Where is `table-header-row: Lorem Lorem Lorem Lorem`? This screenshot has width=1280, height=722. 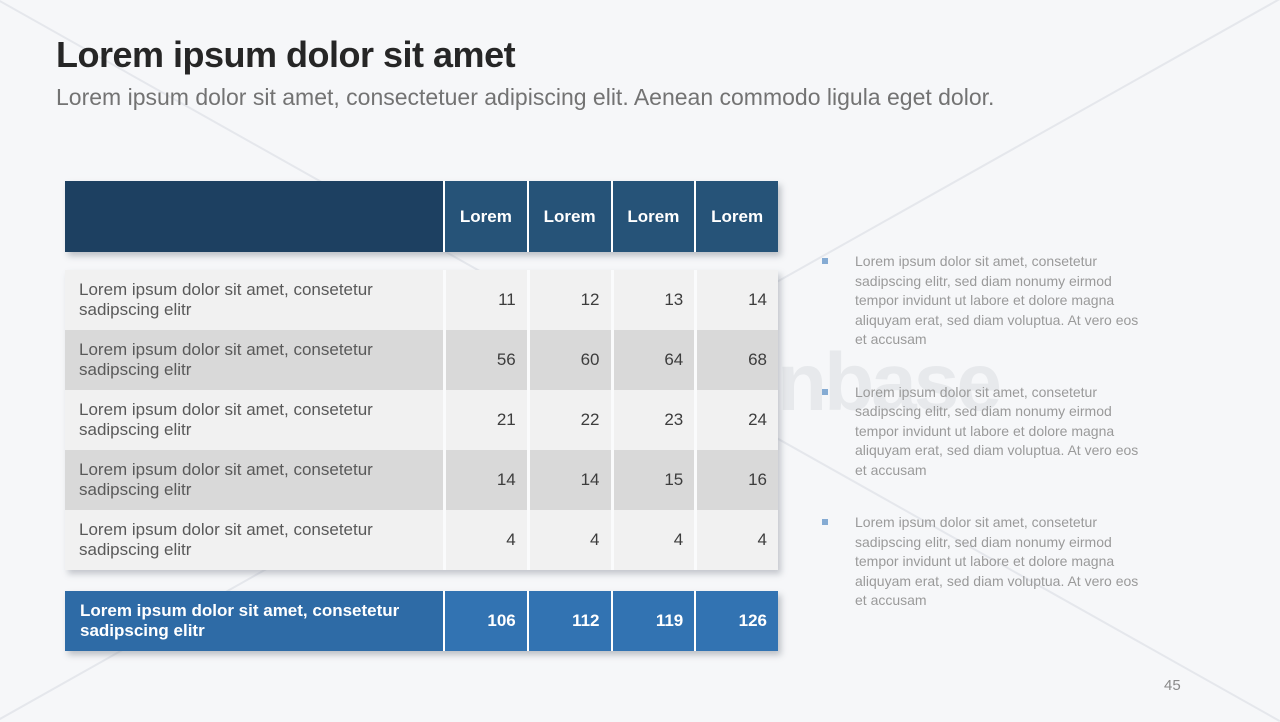
table-header-row: Lorem Lorem Lorem Lorem is located at coordinates (421, 216).